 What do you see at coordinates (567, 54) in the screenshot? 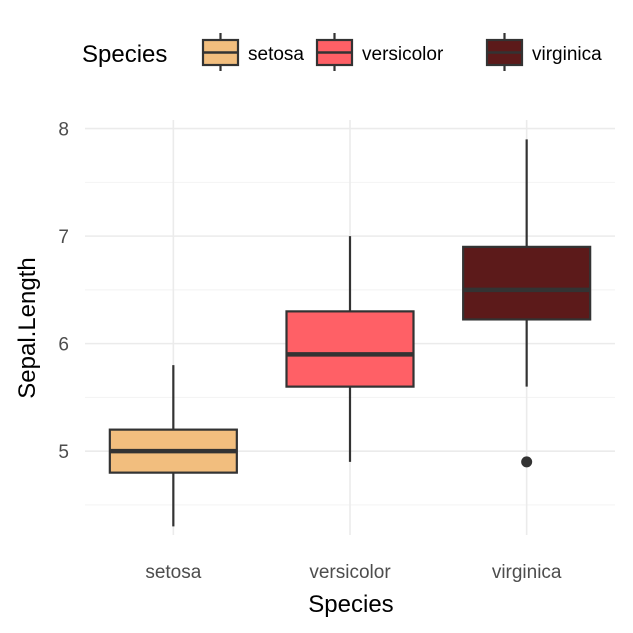
I see `legend-label: virginica` at bounding box center [567, 54].